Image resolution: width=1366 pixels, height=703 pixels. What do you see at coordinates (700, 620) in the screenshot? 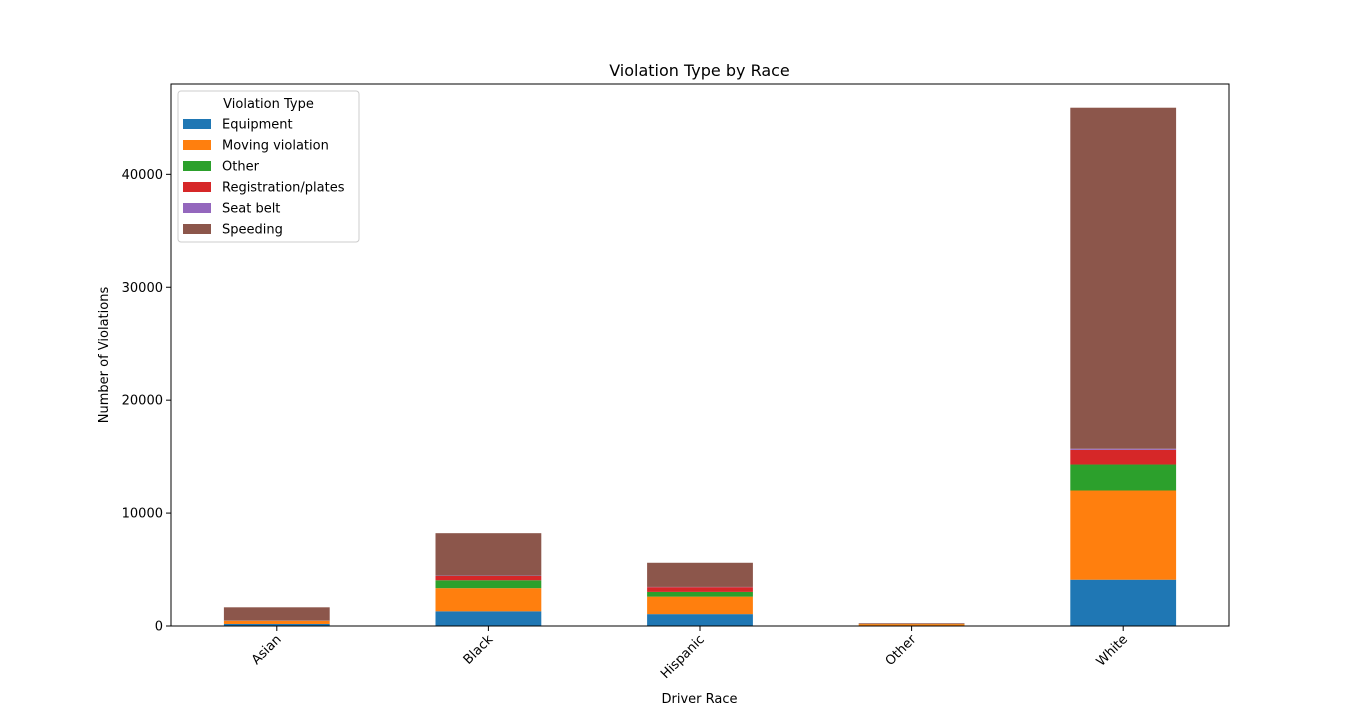
I see `bar-hispanic-equipment` at bounding box center [700, 620].